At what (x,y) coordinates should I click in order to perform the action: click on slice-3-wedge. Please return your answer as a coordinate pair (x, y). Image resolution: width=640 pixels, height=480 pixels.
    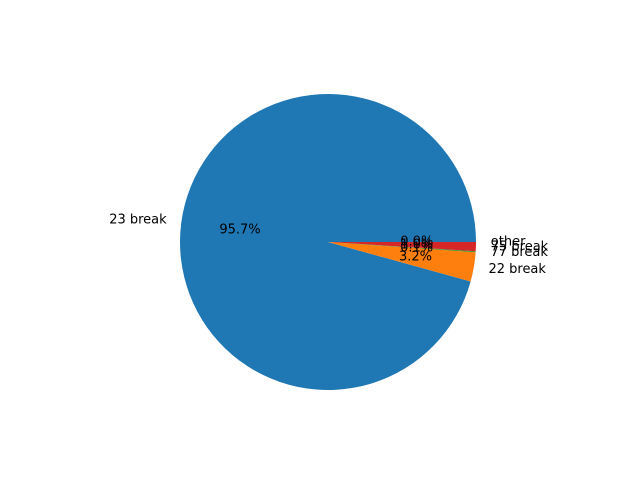
    Looking at the image, I should click on (402, 247).